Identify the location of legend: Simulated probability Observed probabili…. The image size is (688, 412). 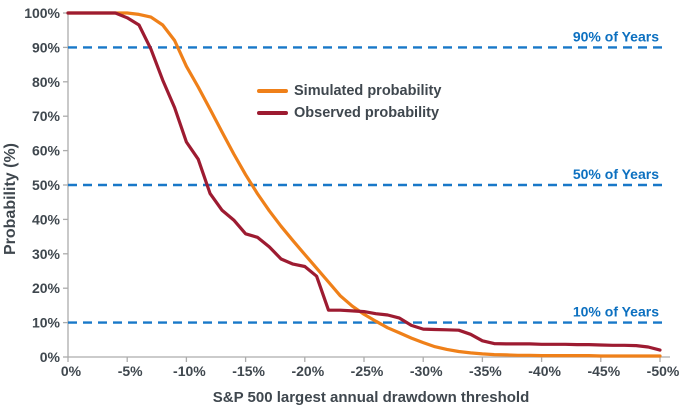
(349, 102).